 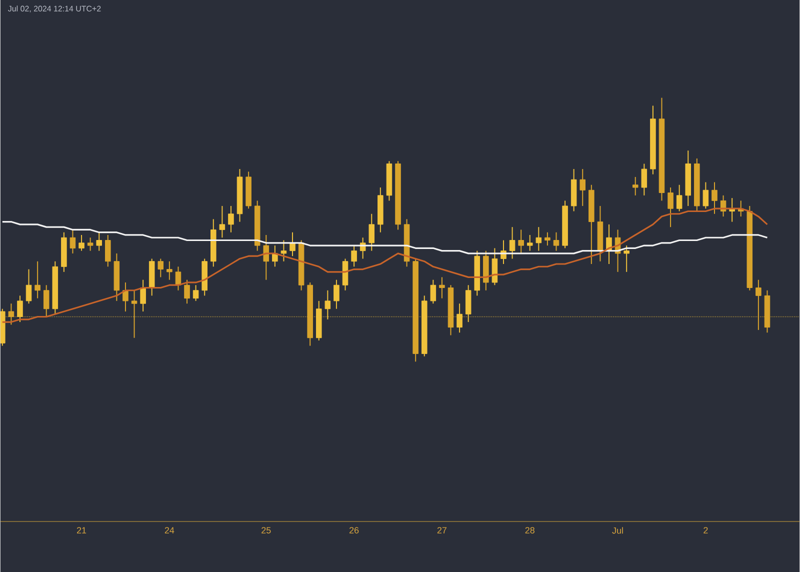 I want to click on x-tick-label: 28, so click(x=529, y=530).